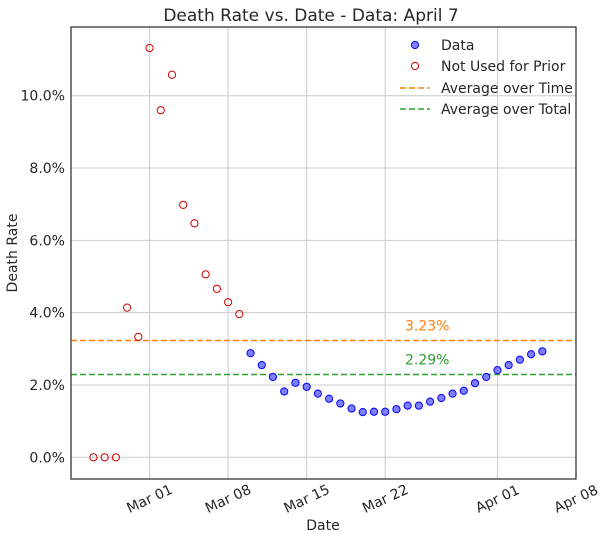 This screenshot has width=606, height=540. Describe the element at coordinates (47, 386) in the screenshot. I see `y-tick-label: 2.0%` at that location.